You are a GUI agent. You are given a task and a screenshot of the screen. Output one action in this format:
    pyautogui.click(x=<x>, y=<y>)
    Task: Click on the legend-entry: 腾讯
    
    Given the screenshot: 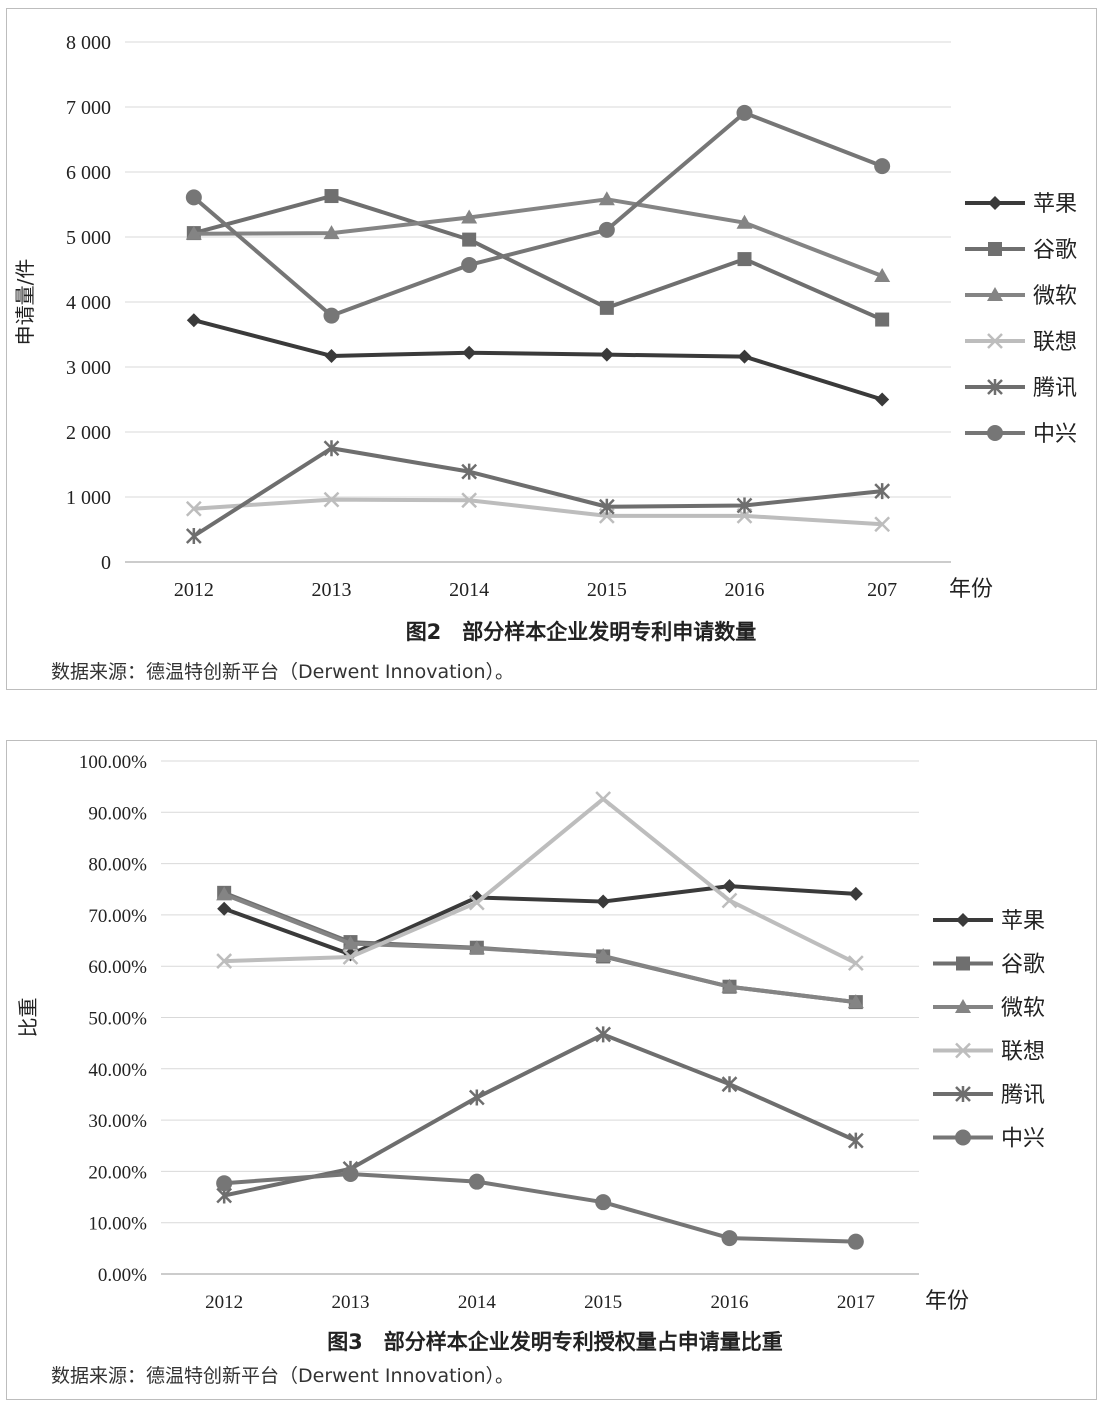 What is the action you would take?
    pyautogui.click(x=989, y=1095)
    